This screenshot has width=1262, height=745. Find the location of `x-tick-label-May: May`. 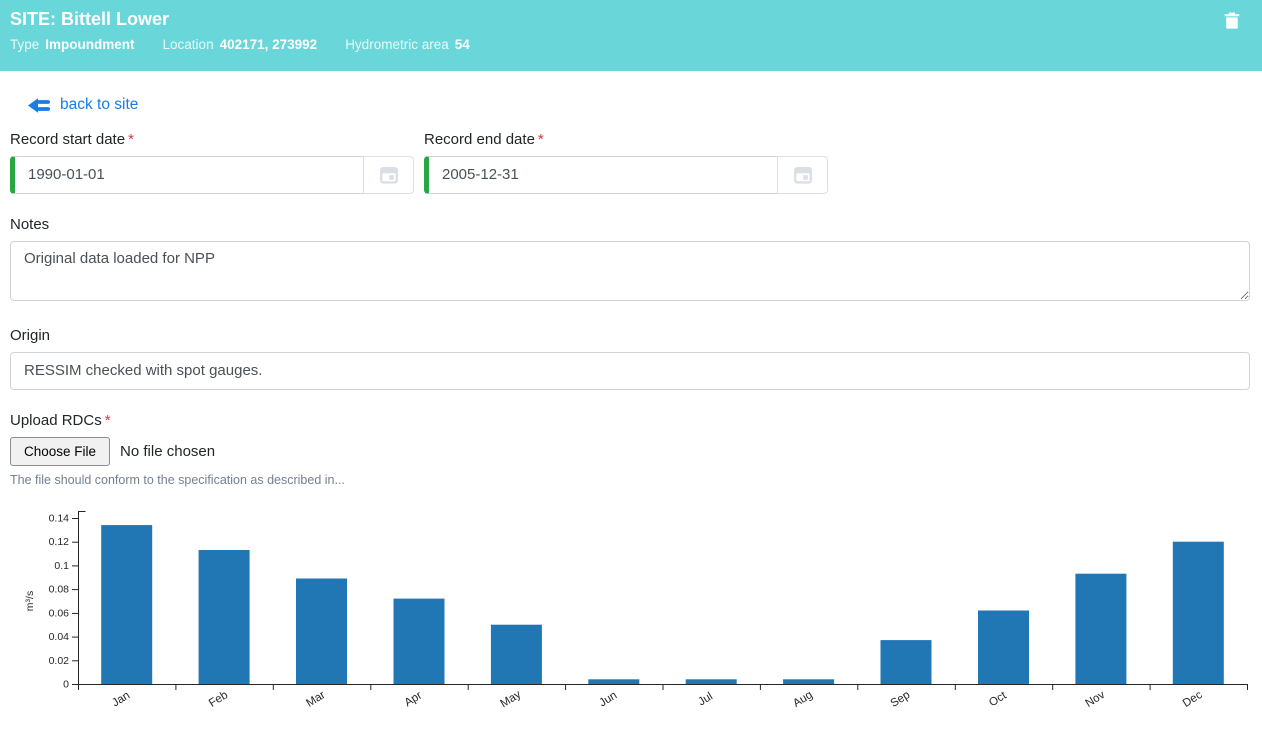

x-tick-label-May: May is located at coordinates (510, 699).